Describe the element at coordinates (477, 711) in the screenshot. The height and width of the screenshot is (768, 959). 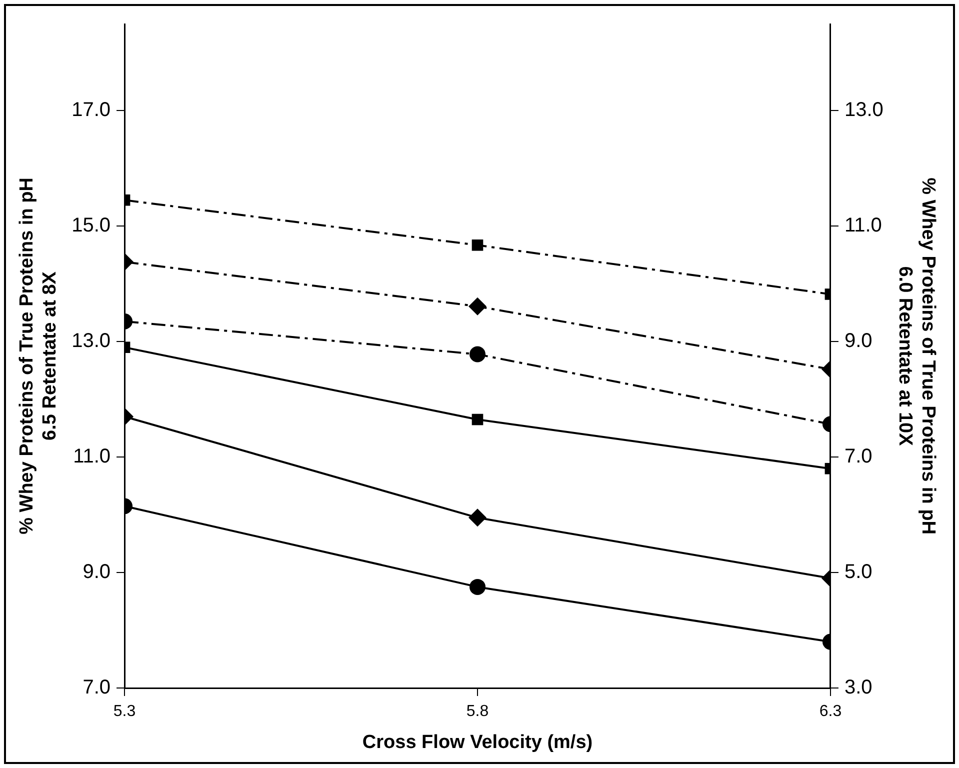
I see `x-tick-label: 5.8` at that location.